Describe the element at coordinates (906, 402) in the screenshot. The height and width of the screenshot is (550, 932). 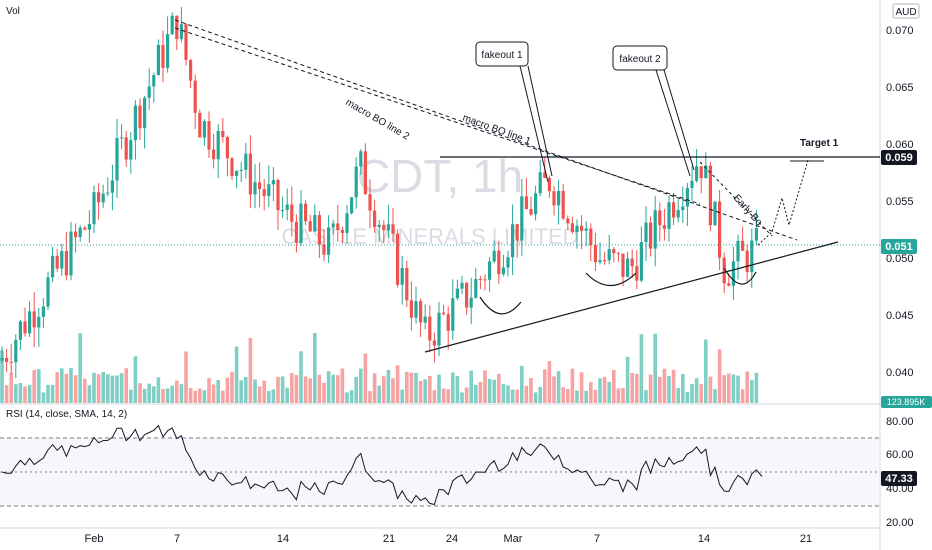
I see `volume-last-label: 123.895K` at that location.